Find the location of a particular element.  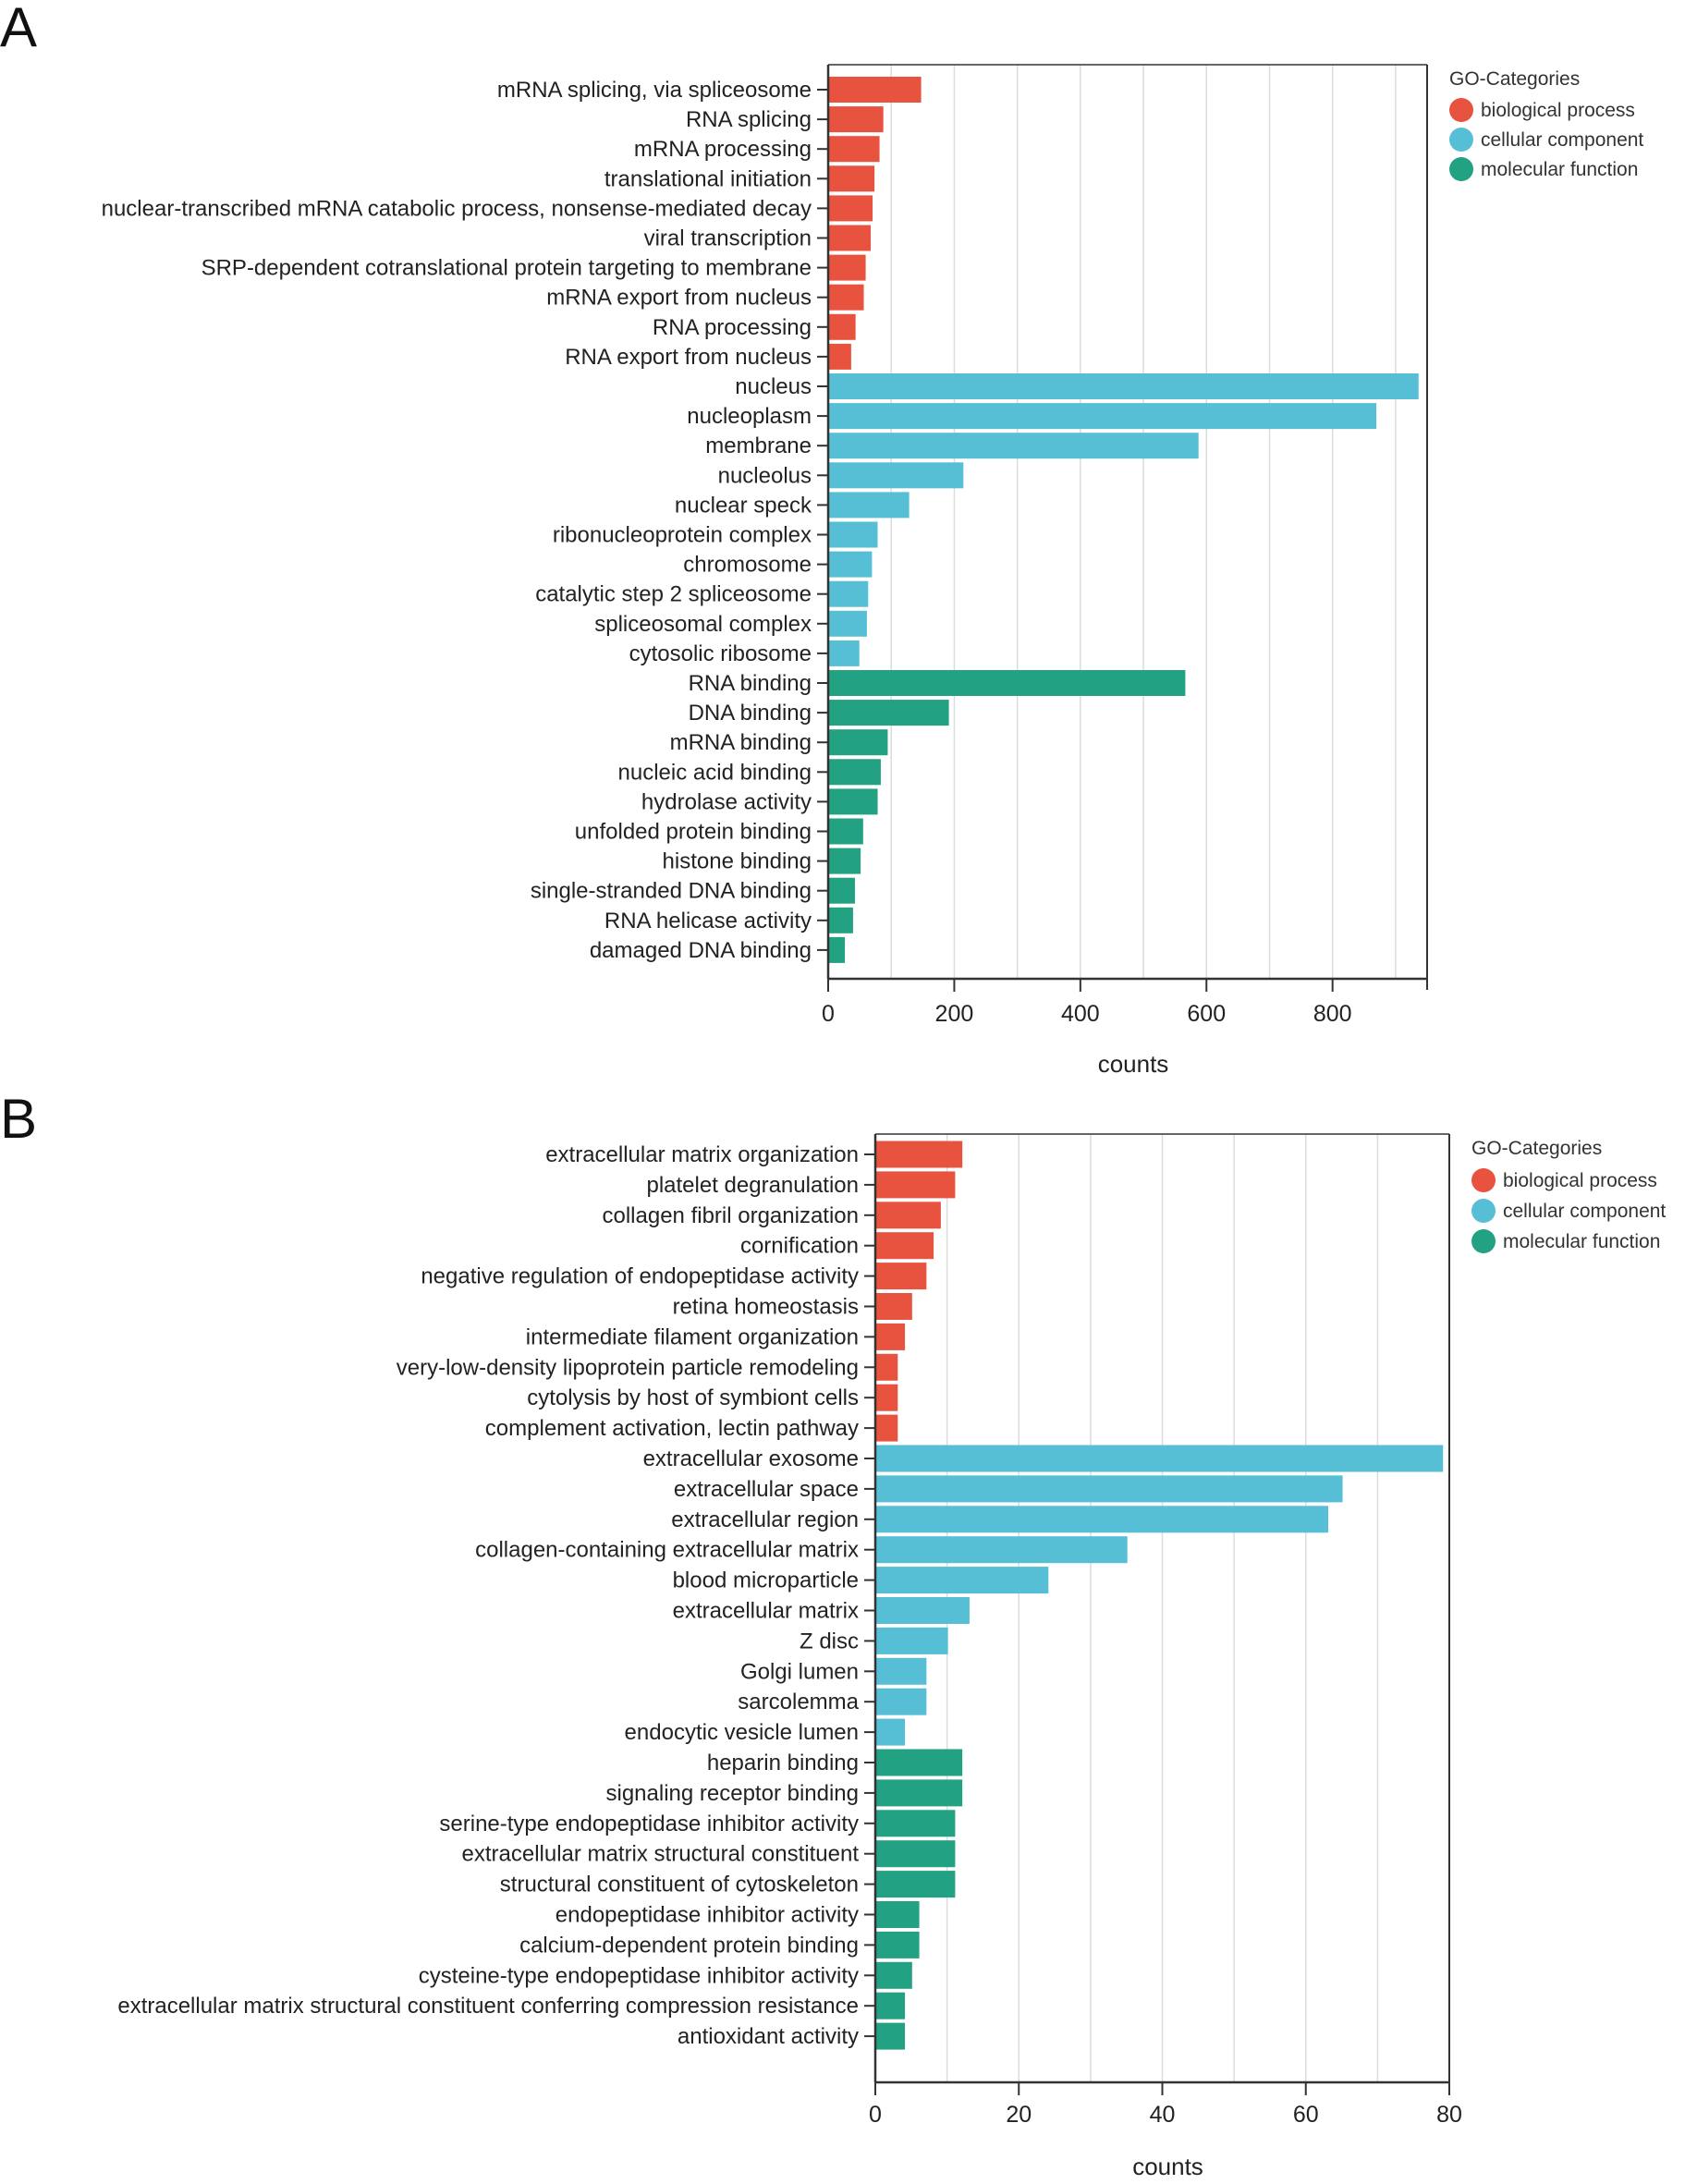

category-label: histone binding is located at coordinates (737, 861).